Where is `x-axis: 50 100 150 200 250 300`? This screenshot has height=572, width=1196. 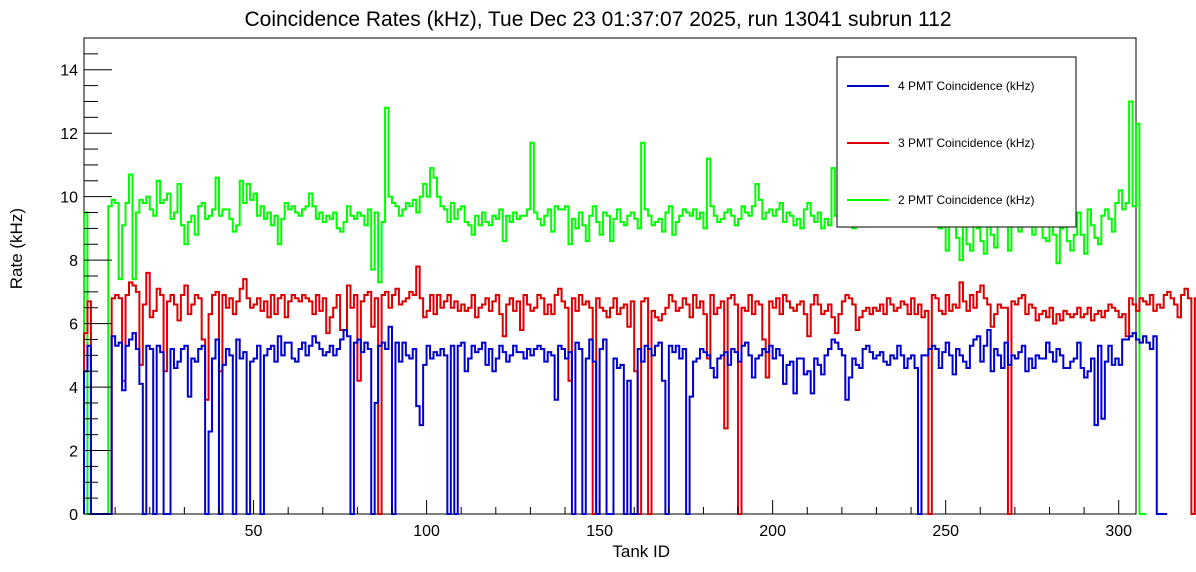 x-axis: 50 100 150 200 250 300 is located at coordinates (623, 520).